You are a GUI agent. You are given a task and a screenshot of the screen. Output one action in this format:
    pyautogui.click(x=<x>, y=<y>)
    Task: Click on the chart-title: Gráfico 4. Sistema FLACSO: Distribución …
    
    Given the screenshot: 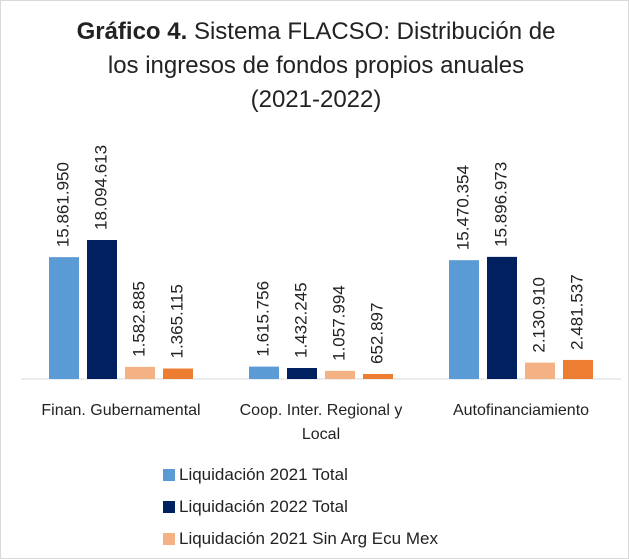 What is the action you would take?
    pyautogui.click(x=316, y=66)
    